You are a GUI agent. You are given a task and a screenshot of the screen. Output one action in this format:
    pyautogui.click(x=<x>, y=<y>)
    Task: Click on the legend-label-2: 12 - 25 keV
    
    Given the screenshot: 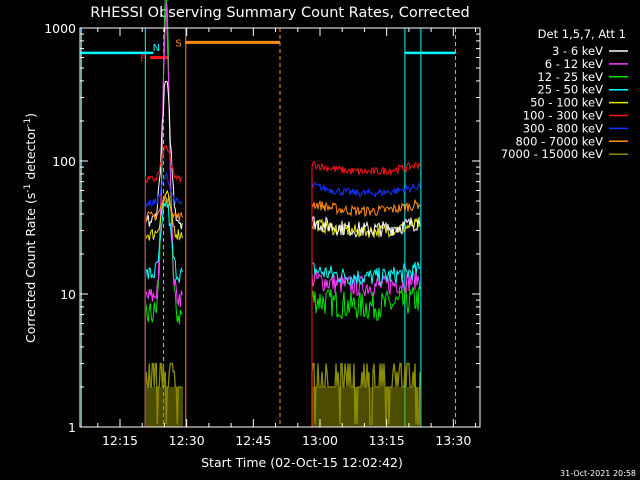 What is the action you would take?
    pyautogui.click(x=570, y=77)
    